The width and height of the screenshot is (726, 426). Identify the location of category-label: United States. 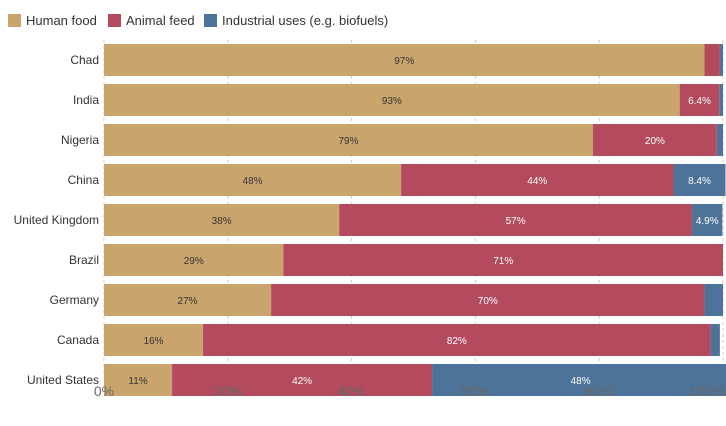
(63, 380).